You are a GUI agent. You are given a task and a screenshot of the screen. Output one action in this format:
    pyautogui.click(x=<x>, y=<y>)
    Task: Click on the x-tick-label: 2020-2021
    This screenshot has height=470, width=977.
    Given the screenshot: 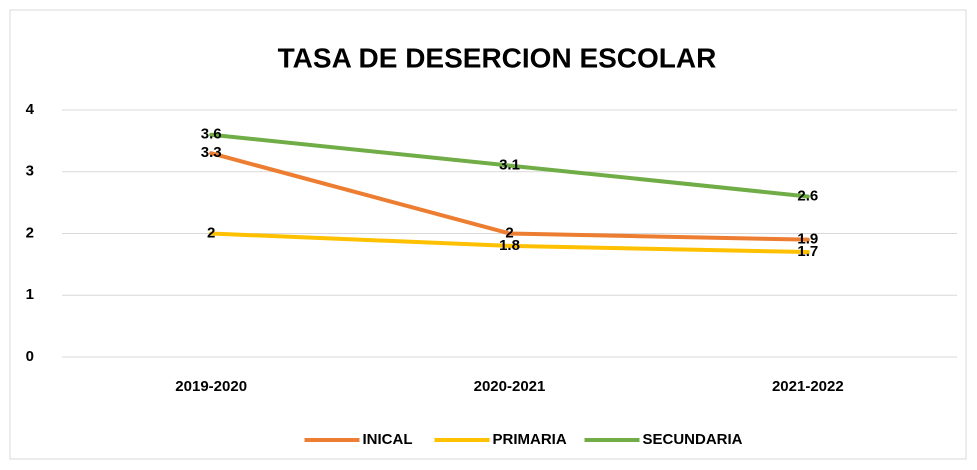 What is the action you would take?
    pyautogui.click(x=510, y=386)
    